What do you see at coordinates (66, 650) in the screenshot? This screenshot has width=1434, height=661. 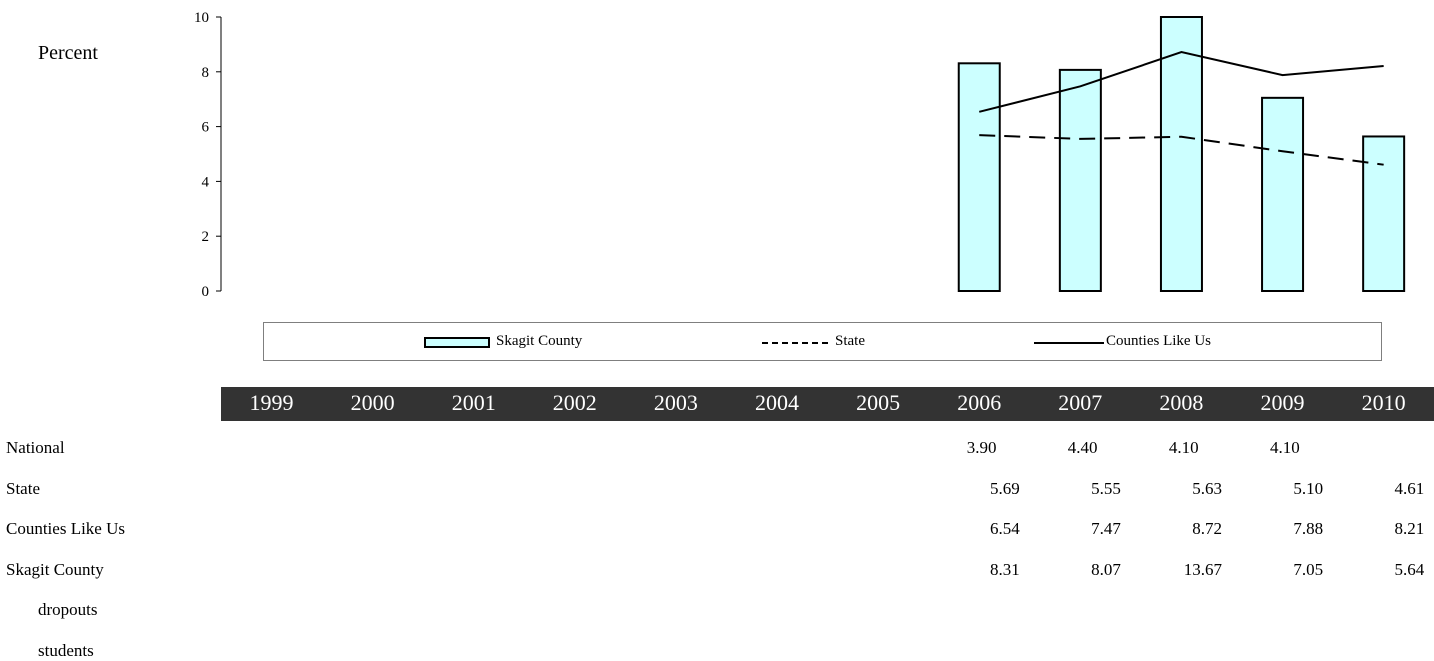 I see `row-sublabel-students: students` at bounding box center [66, 650].